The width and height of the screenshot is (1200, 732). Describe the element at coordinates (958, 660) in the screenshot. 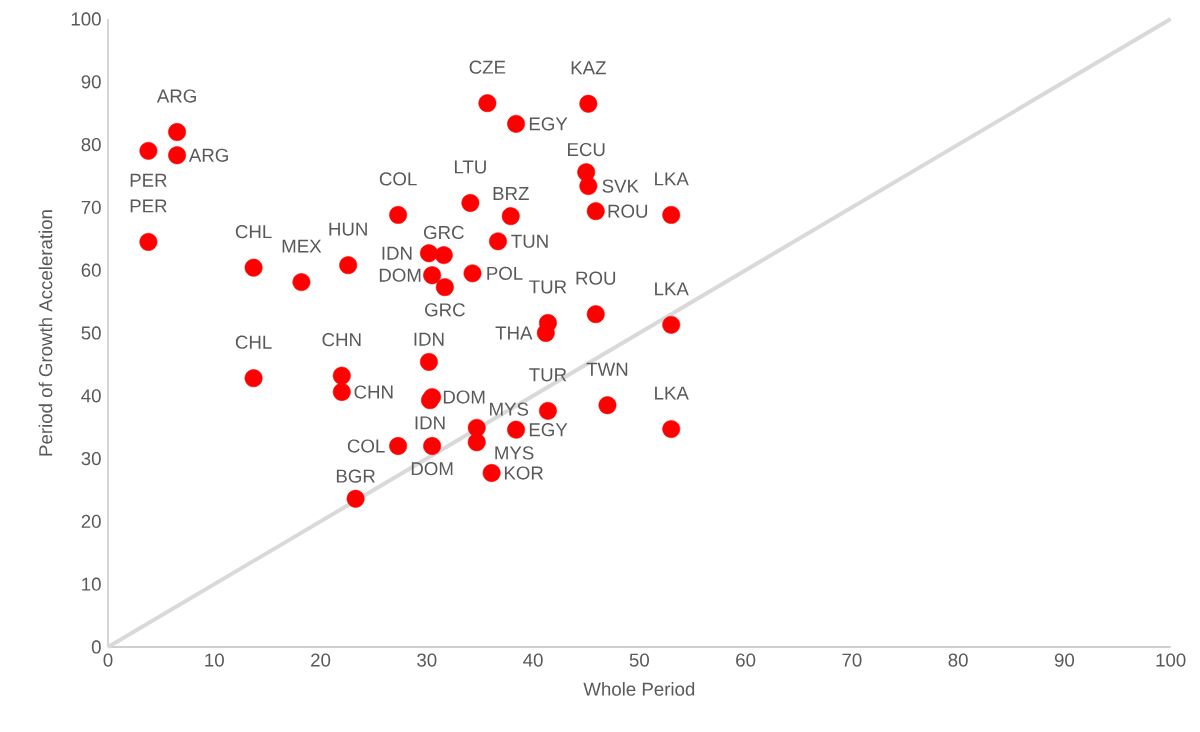

I see `x-tick-label: 80` at that location.